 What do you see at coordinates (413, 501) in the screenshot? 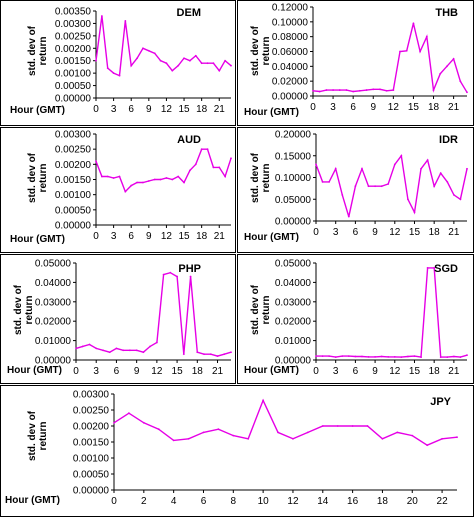
I see `jpy-x-tick-label: 20` at bounding box center [413, 501].